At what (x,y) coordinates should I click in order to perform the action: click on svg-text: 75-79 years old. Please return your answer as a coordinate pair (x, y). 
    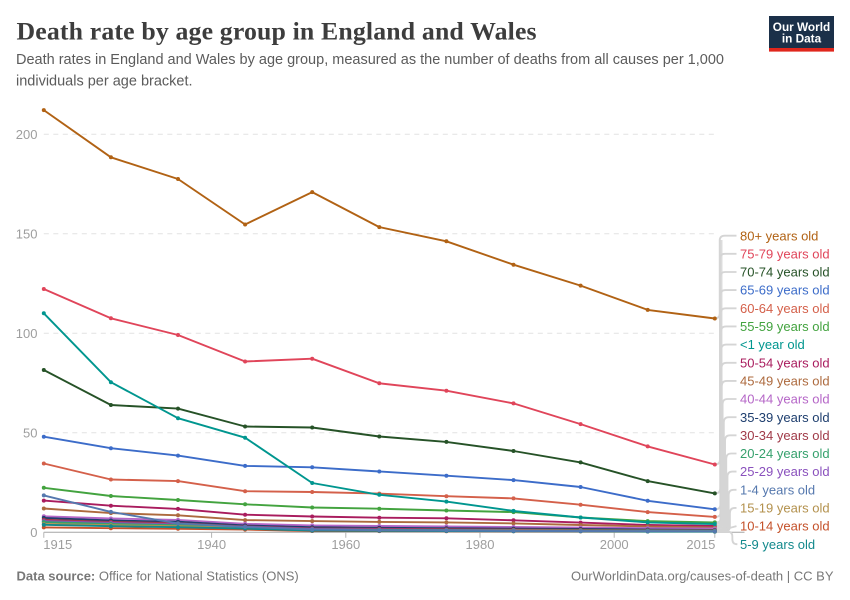
    Looking at the image, I should click on (785, 253).